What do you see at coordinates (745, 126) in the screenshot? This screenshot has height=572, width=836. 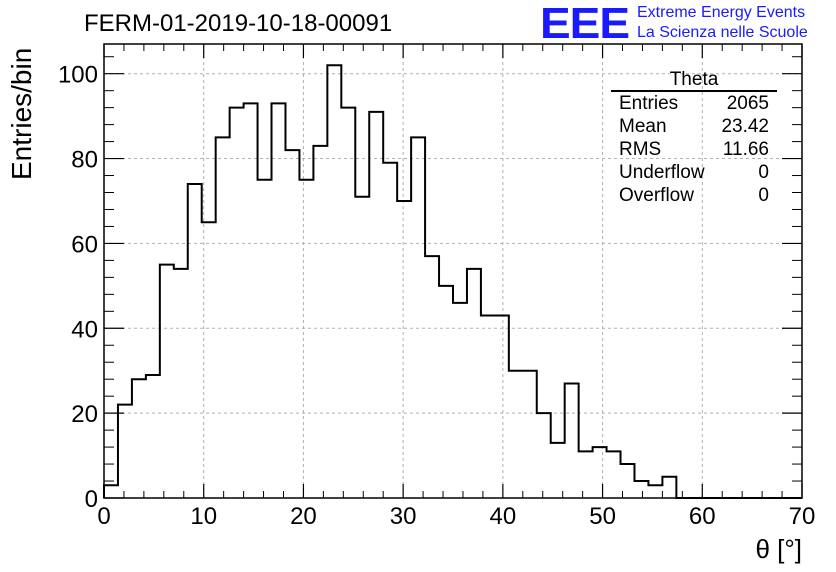 I see `stats-value: 23.42` at bounding box center [745, 126].